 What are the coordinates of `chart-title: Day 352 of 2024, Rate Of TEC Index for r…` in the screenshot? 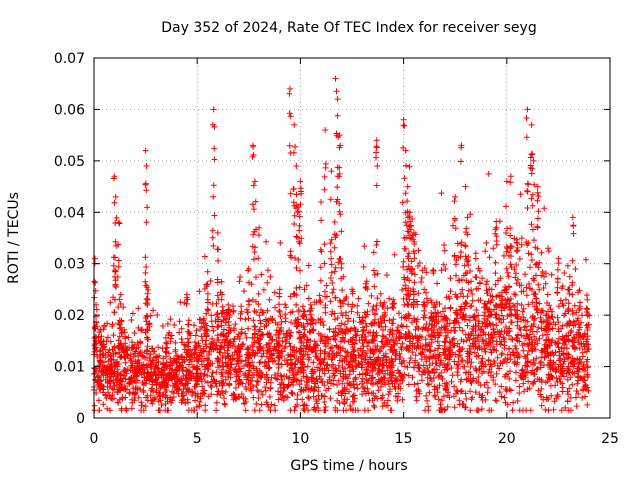 It's located at (348, 28).